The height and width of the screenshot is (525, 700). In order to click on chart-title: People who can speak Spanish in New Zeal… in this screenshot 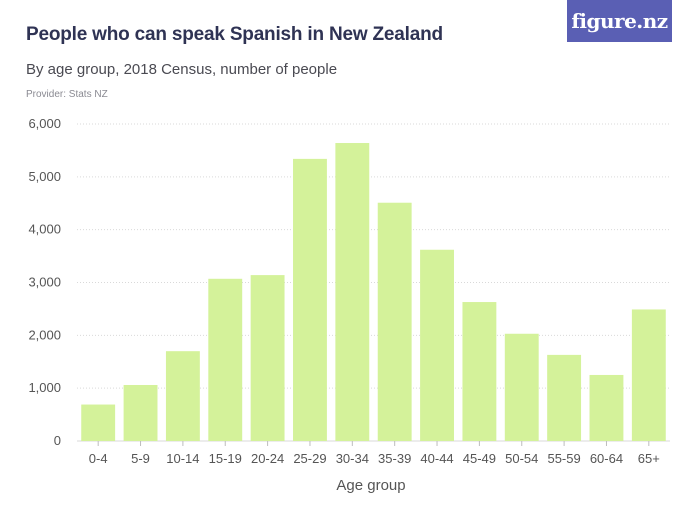, I will do `click(234, 34)`.